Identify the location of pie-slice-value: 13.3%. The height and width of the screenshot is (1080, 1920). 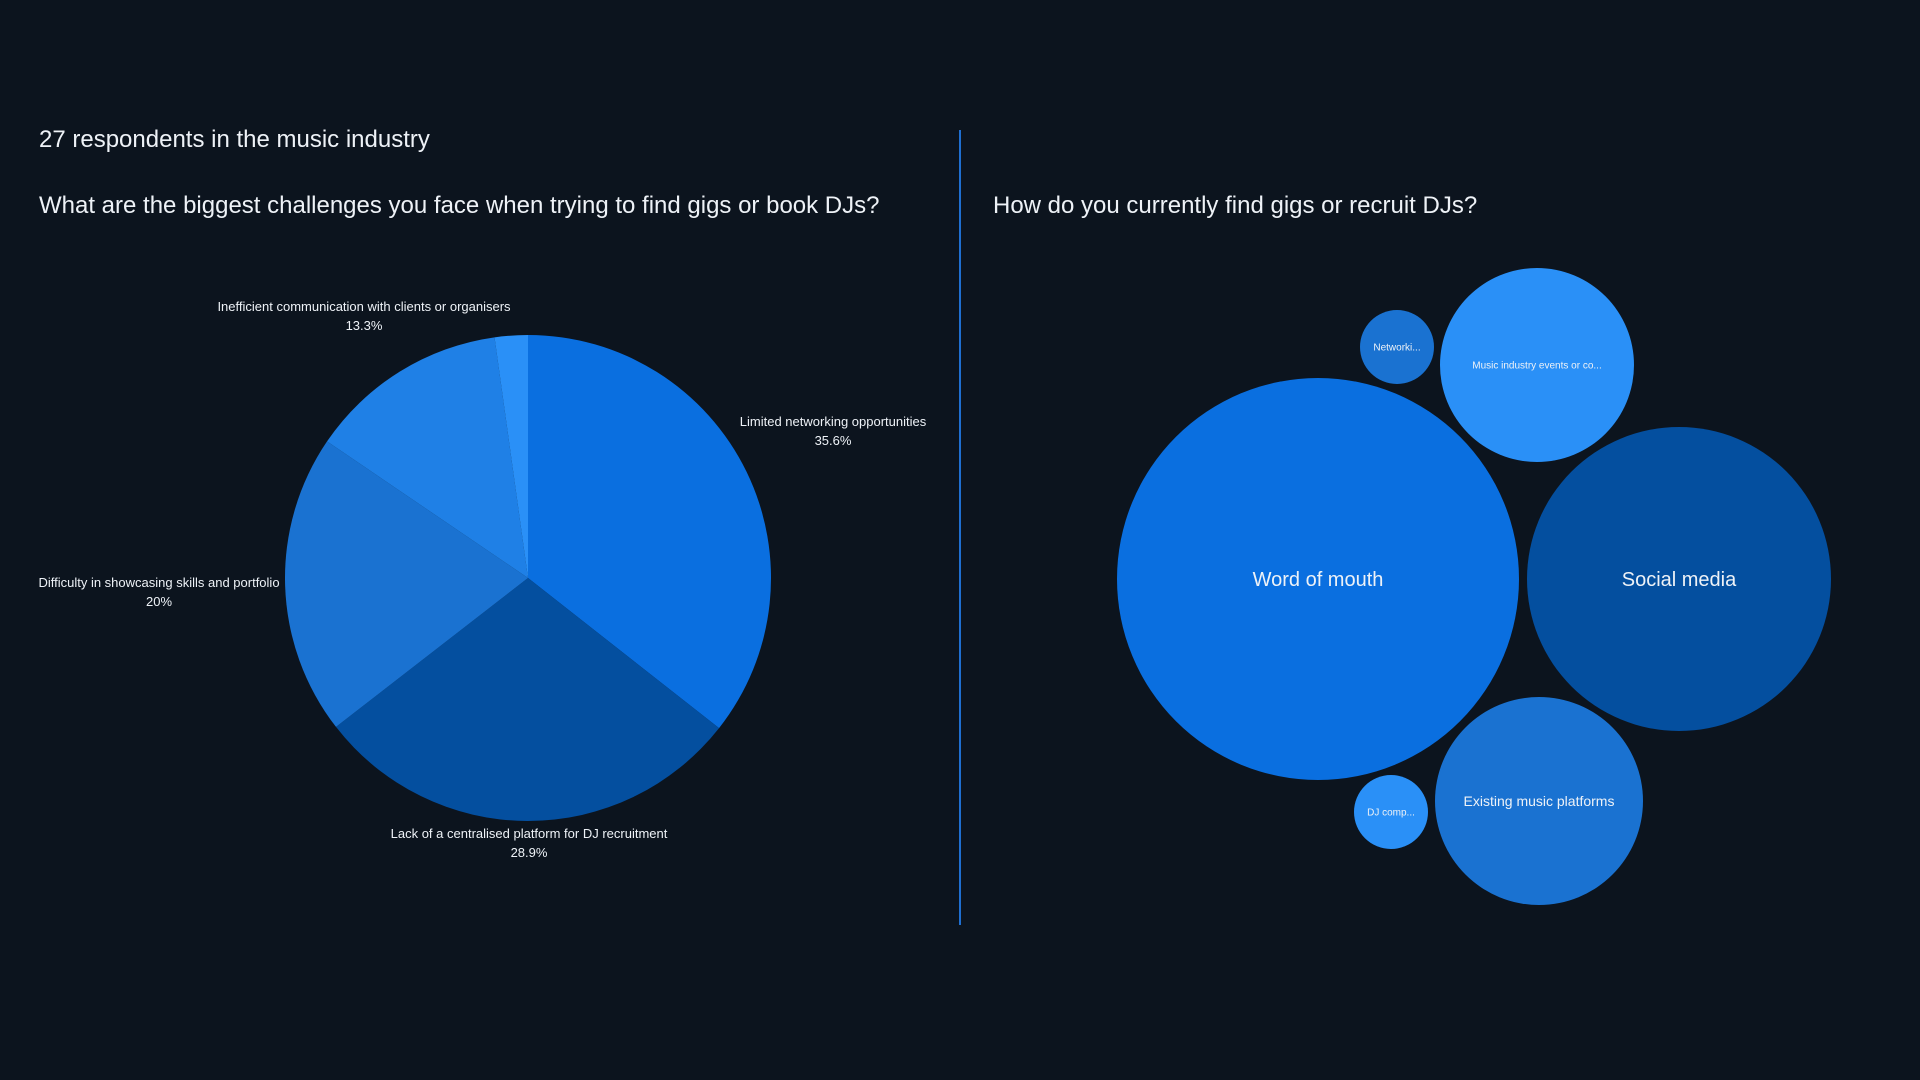
(364, 325).